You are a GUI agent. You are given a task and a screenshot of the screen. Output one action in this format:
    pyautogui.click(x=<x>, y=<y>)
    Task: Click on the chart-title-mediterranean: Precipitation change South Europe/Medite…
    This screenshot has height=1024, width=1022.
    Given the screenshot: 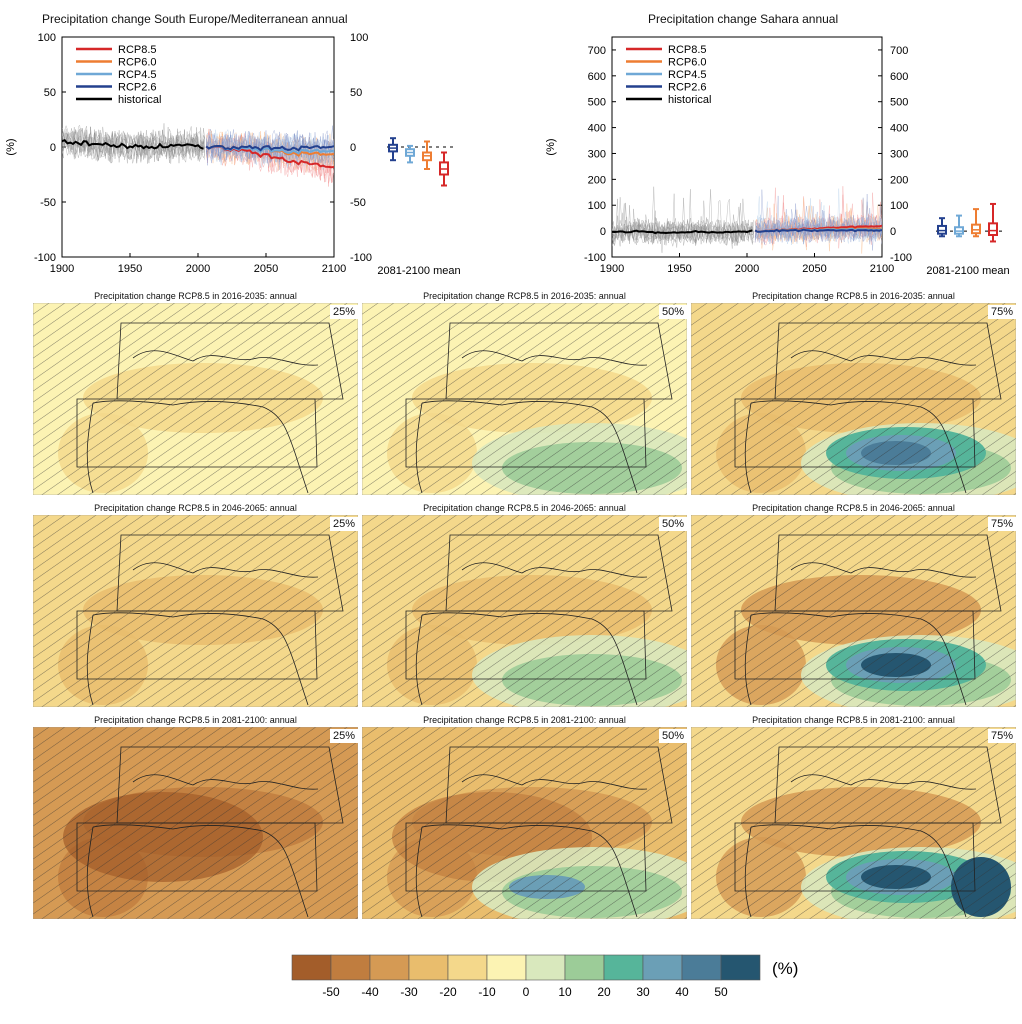 What is the action you would take?
    pyautogui.click(x=195, y=19)
    